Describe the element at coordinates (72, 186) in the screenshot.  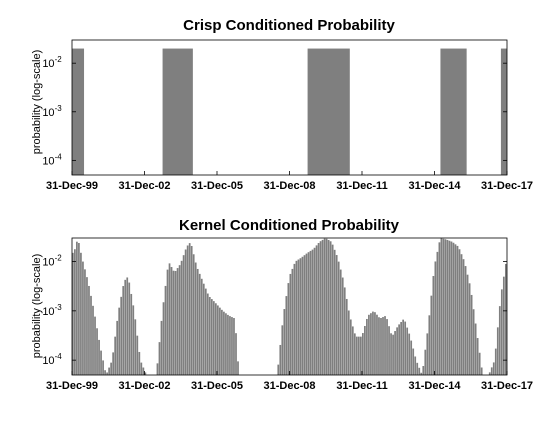
I see `crisp-x-tick-label: 31-Dec-99` at that location.